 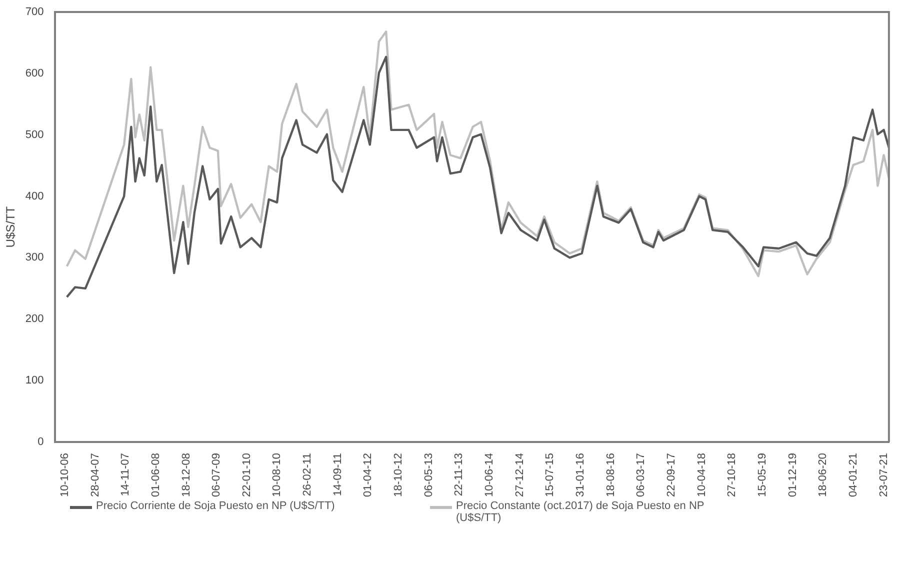 What do you see at coordinates (641, 475) in the screenshot?
I see `x-tick-label: 06-03-17` at bounding box center [641, 475].